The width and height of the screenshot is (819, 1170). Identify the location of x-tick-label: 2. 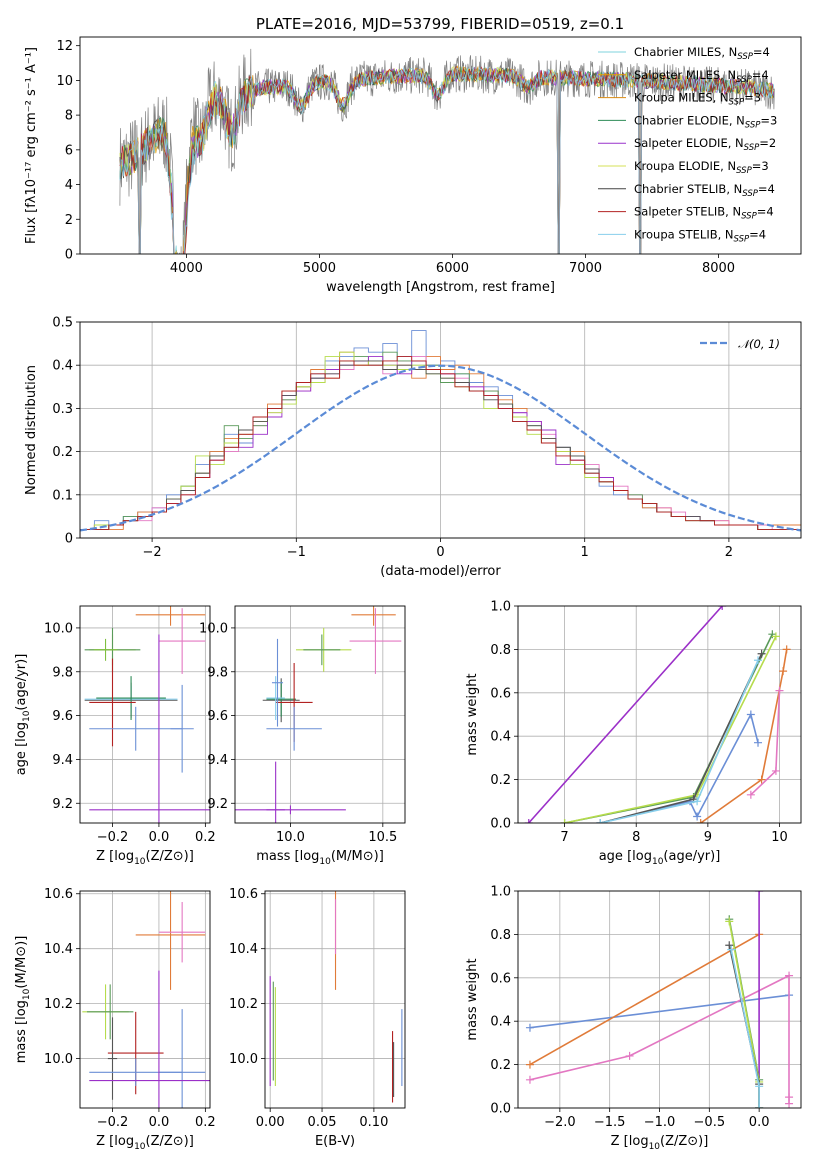
(729, 552).